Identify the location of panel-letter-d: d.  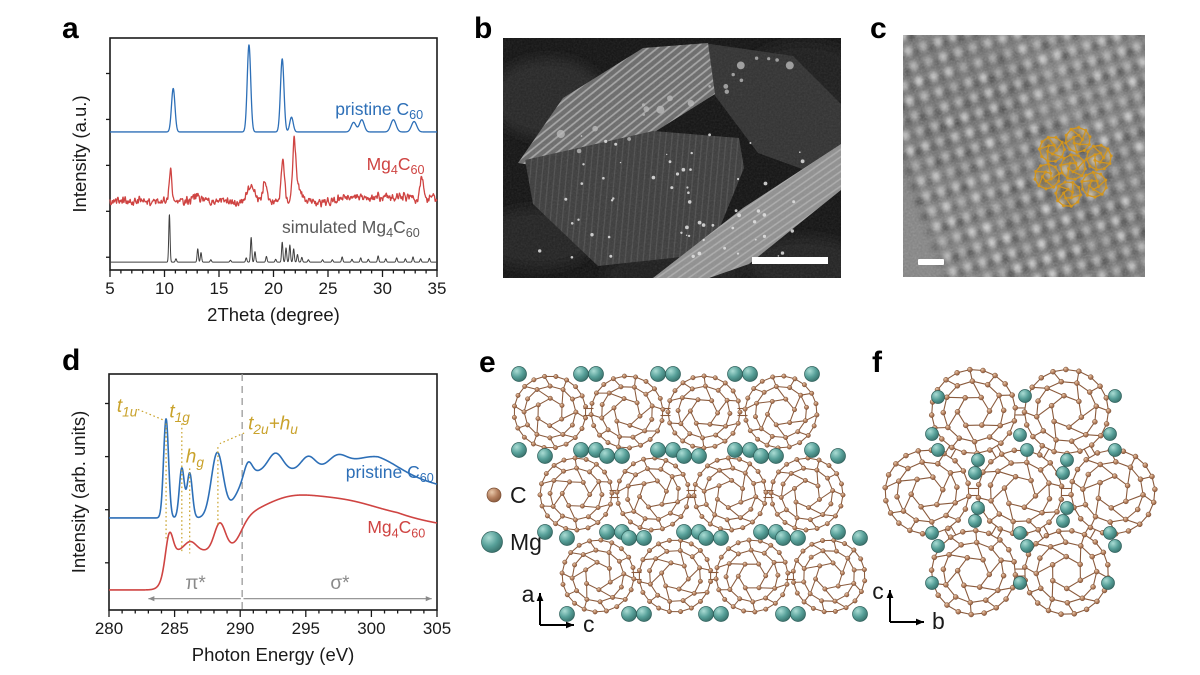
(71, 360).